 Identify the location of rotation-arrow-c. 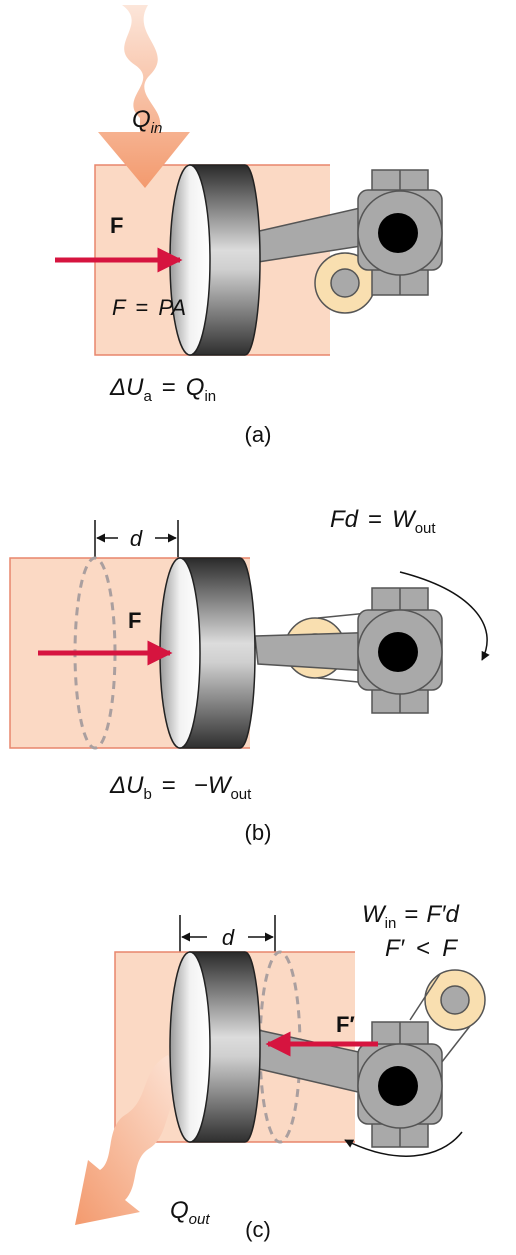
(403, 1144).